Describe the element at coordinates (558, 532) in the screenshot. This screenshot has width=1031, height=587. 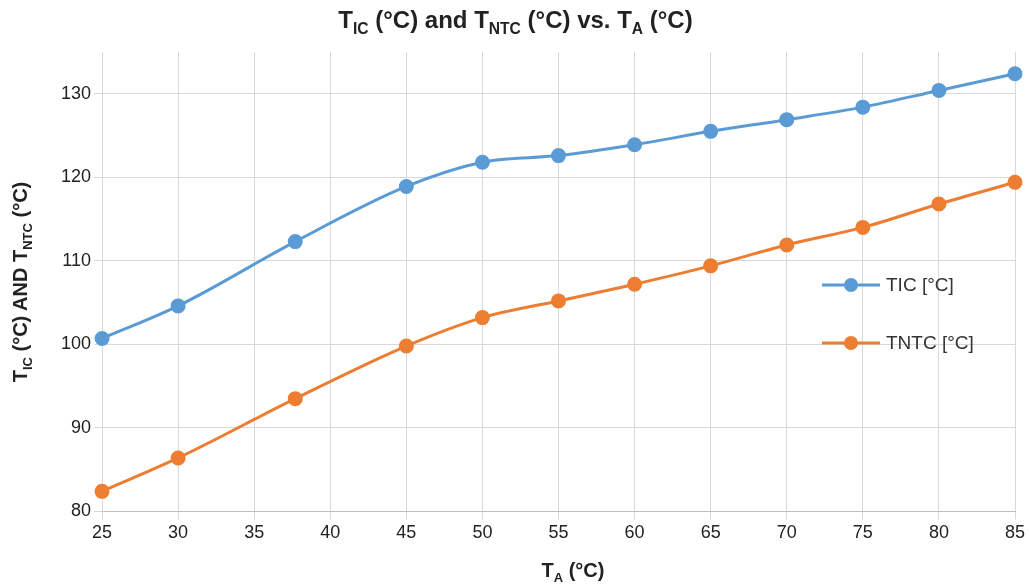
I see `x-tick-label: 55` at that location.